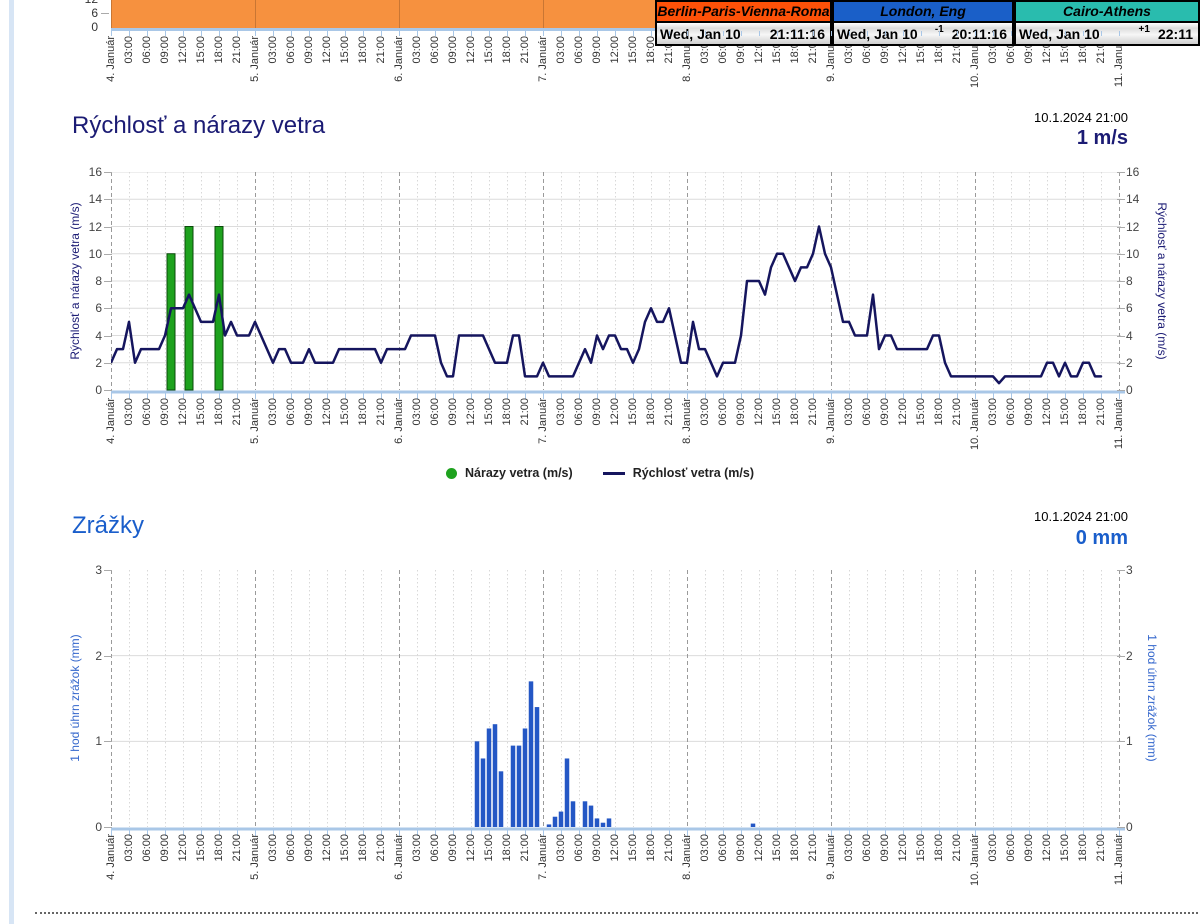 Image resolution: width=1200 pixels, height=924 pixels. I want to click on y-tick-label: 3, so click(1129, 570).